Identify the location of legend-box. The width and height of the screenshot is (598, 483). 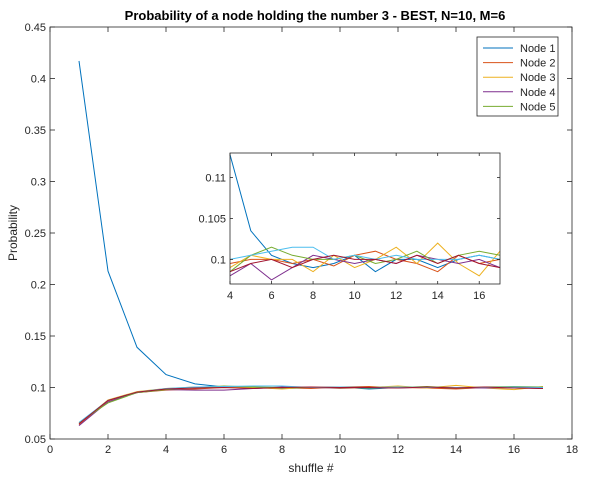
(517, 76).